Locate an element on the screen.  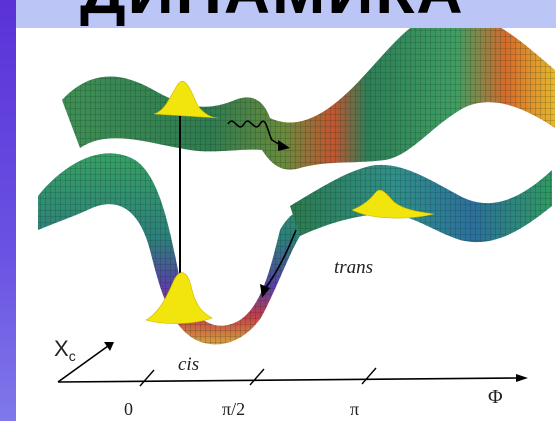
trans-label: trans is located at coordinates (353, 267).